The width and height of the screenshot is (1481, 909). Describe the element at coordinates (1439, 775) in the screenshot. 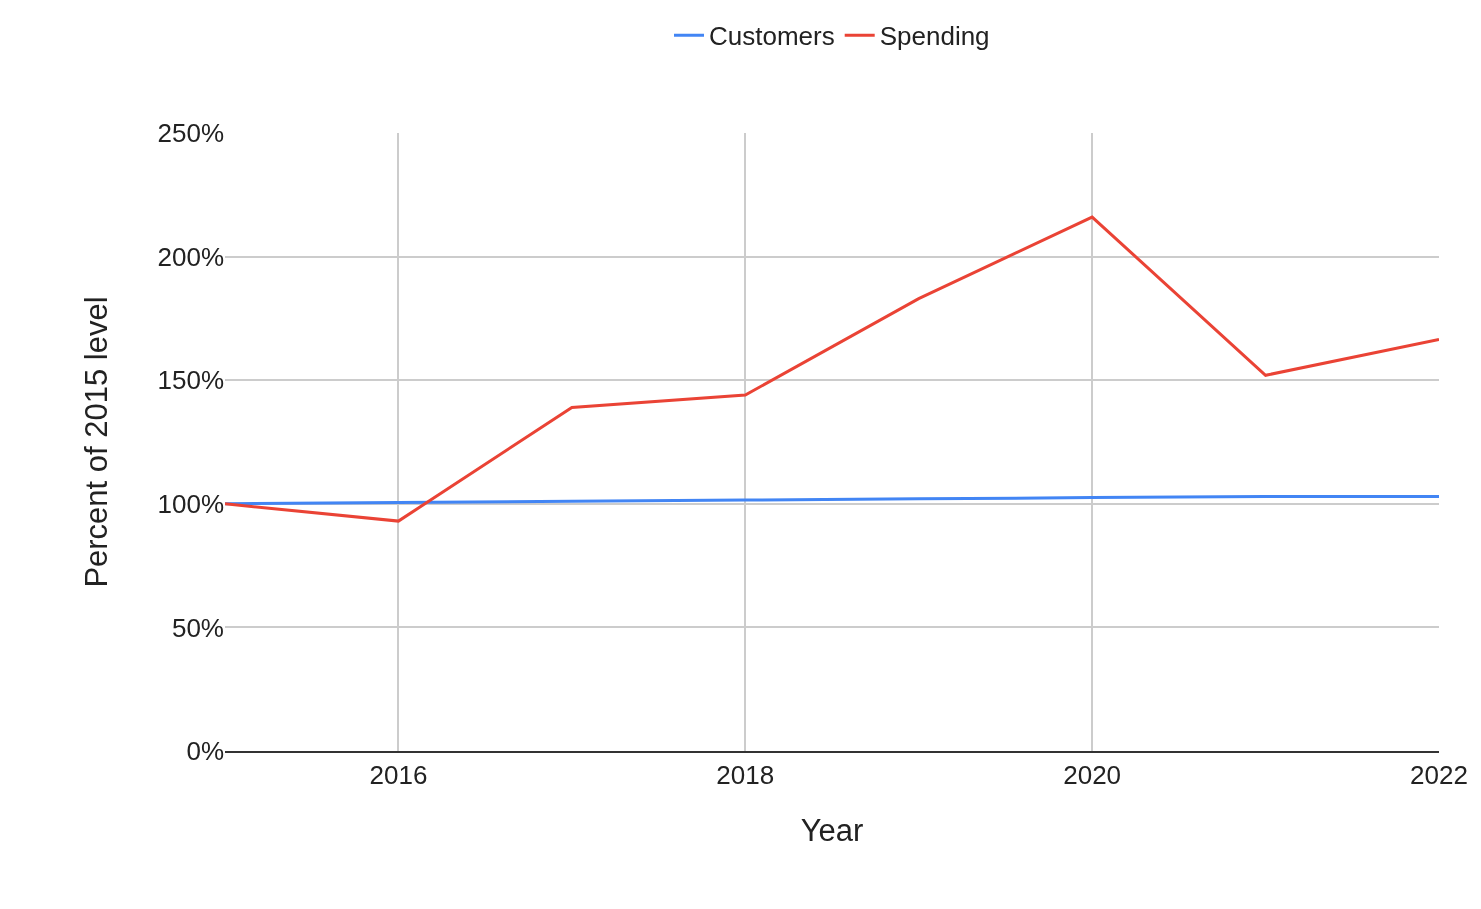

I see `x-tick-label: 2022` at that location.